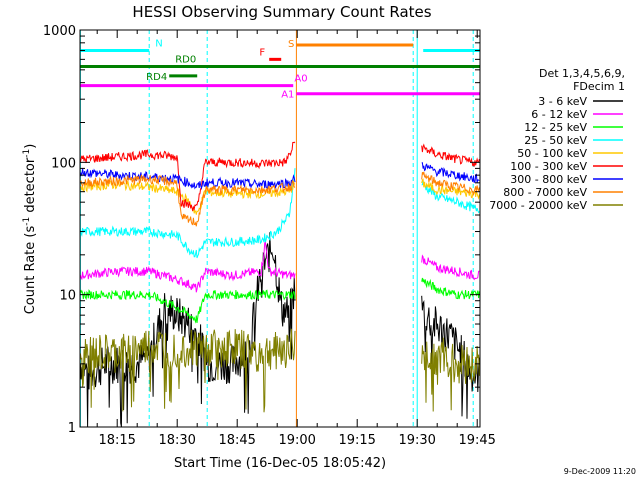 This screenshot has width=640, height=480. What do you see at coordinates (30, 187) in the screenshot?
I see `y-axis-label-mid: detector` at bounding box center [30, 187].